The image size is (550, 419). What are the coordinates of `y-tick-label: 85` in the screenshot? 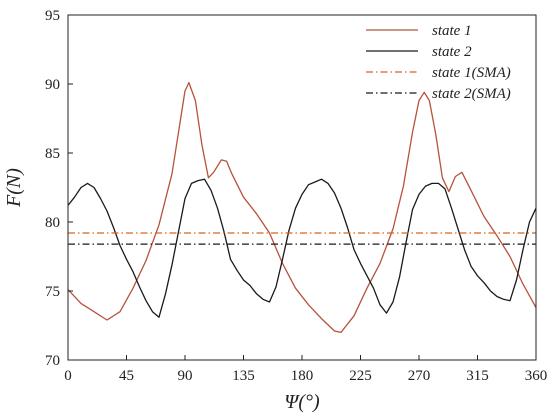 It's located at (52, 154).